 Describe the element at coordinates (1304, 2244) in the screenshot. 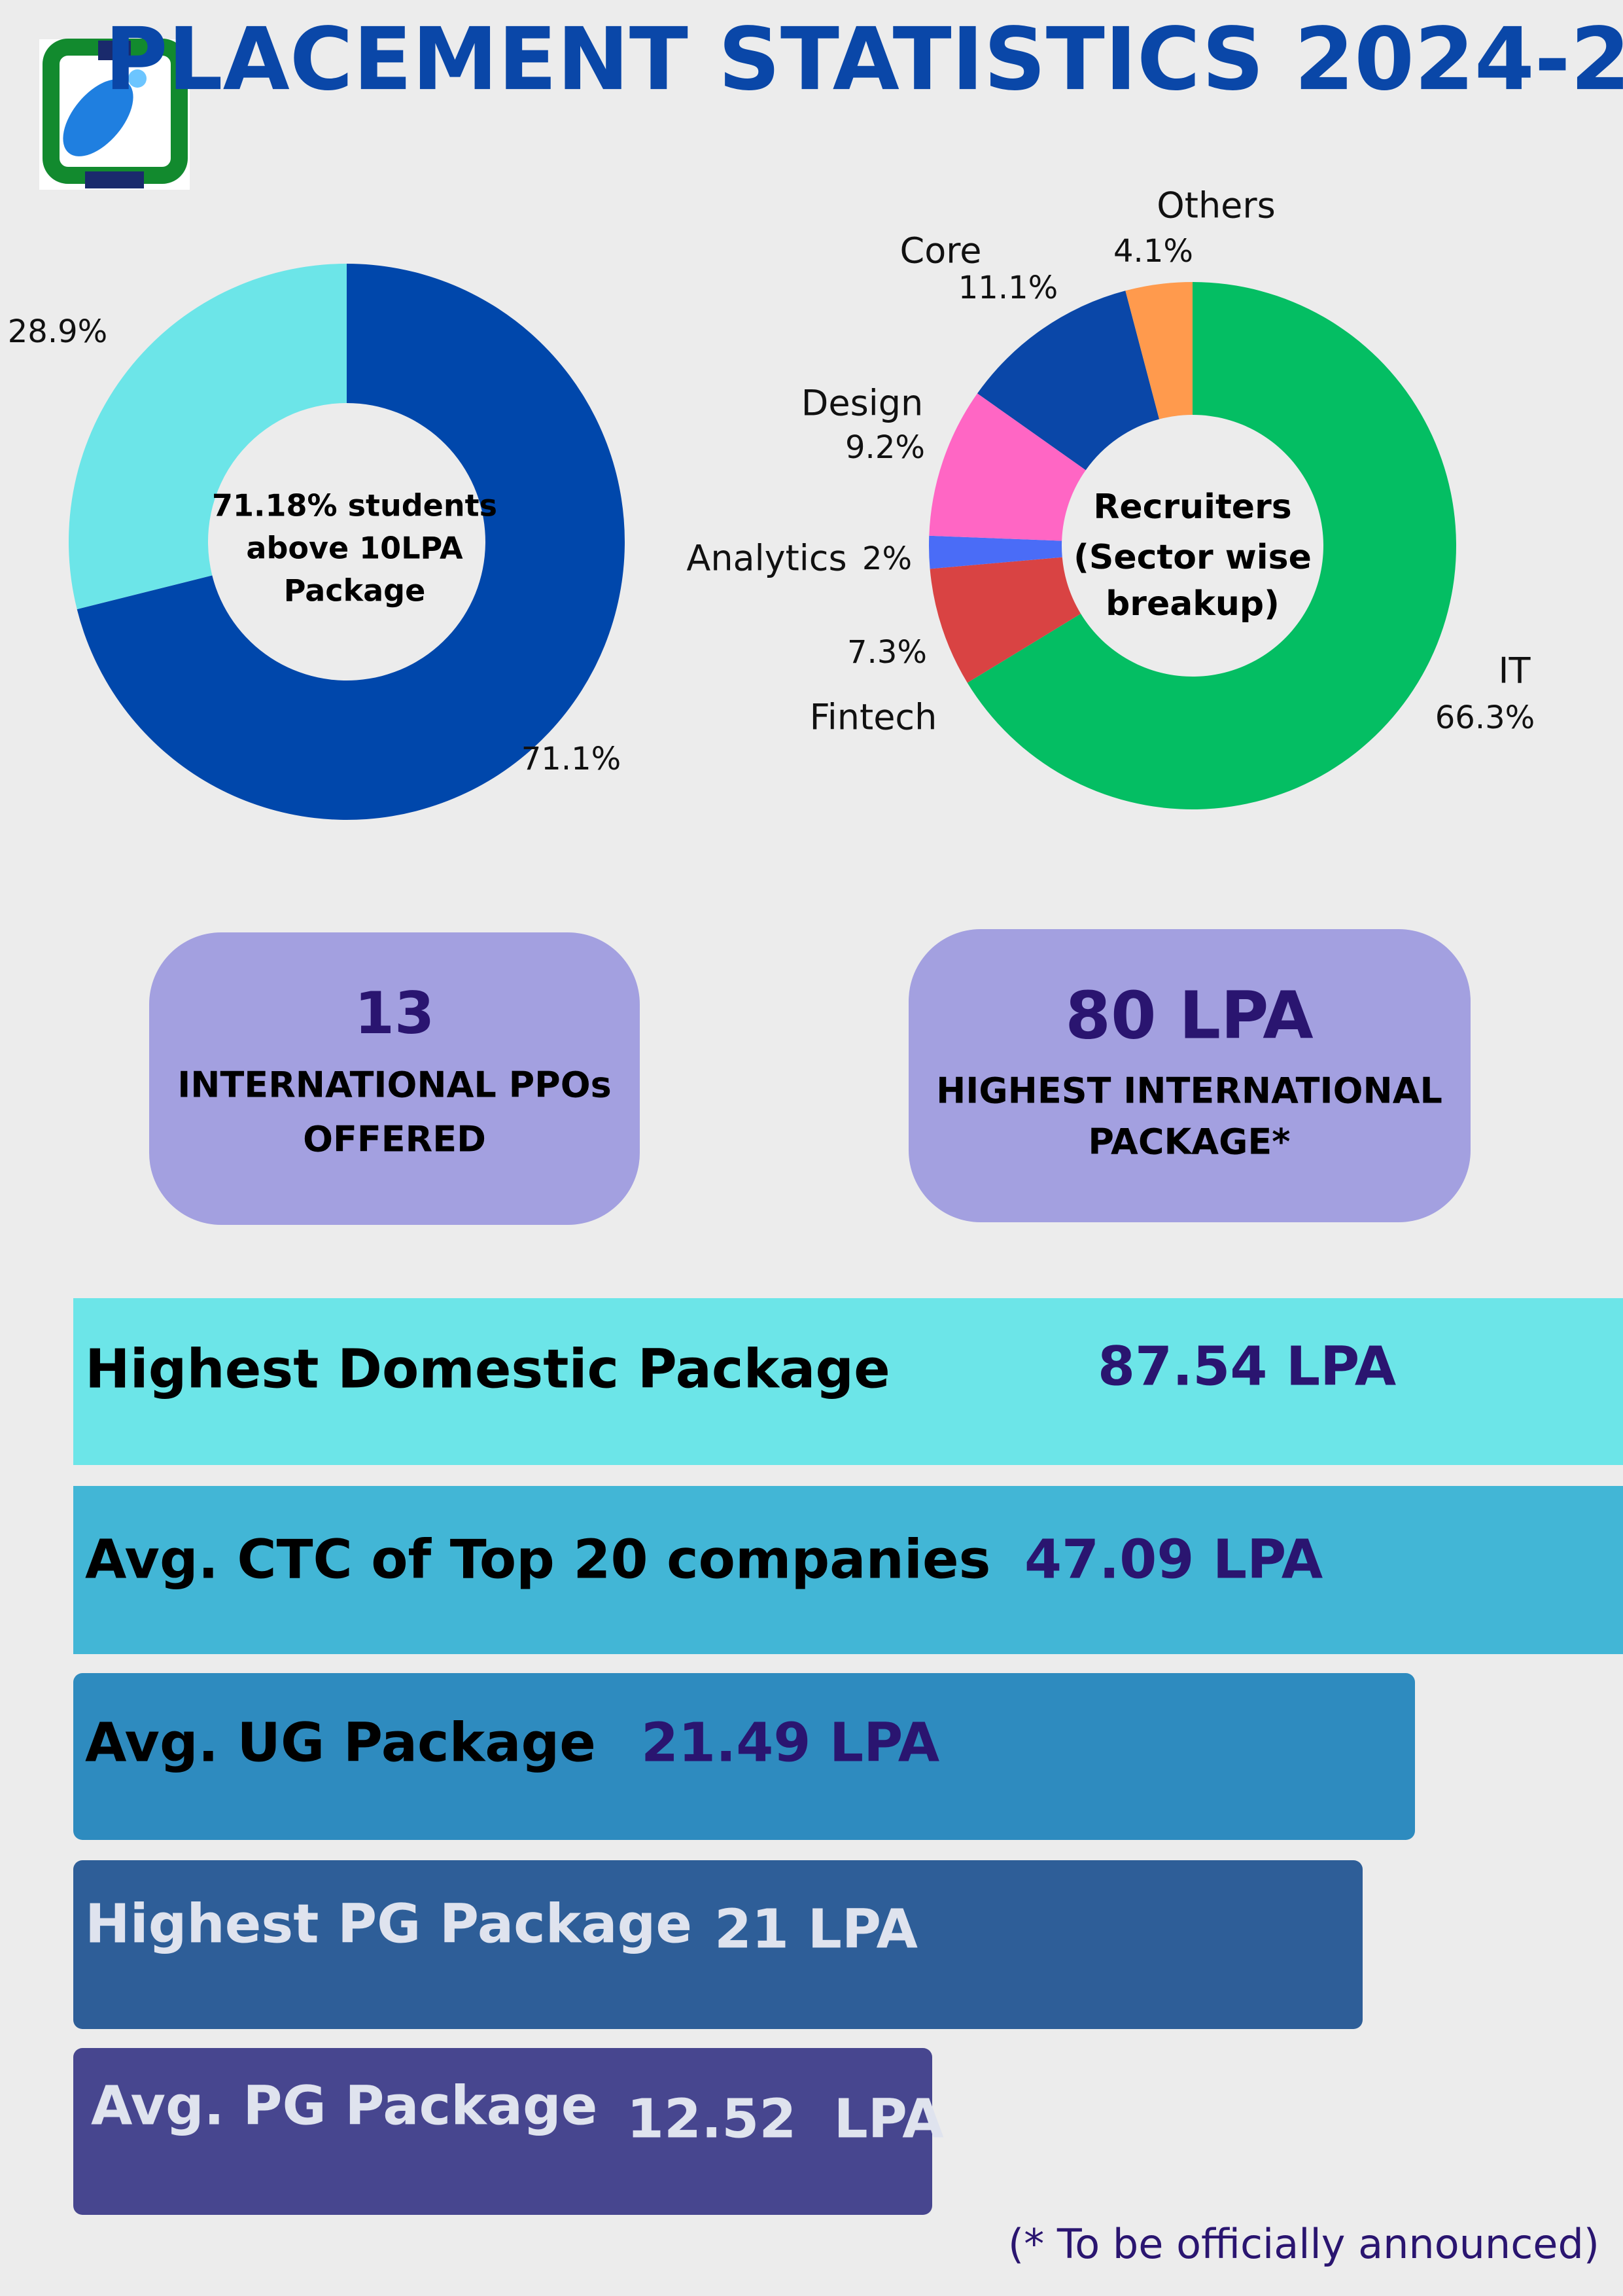

I see `footnote: (* To be officially announced)` at that location.